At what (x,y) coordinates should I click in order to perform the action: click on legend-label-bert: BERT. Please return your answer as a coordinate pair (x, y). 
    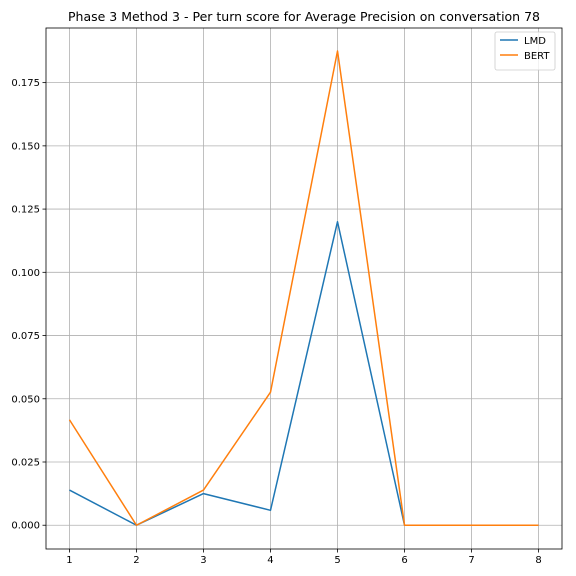
    Looking at the image, I should click on (537, 56).